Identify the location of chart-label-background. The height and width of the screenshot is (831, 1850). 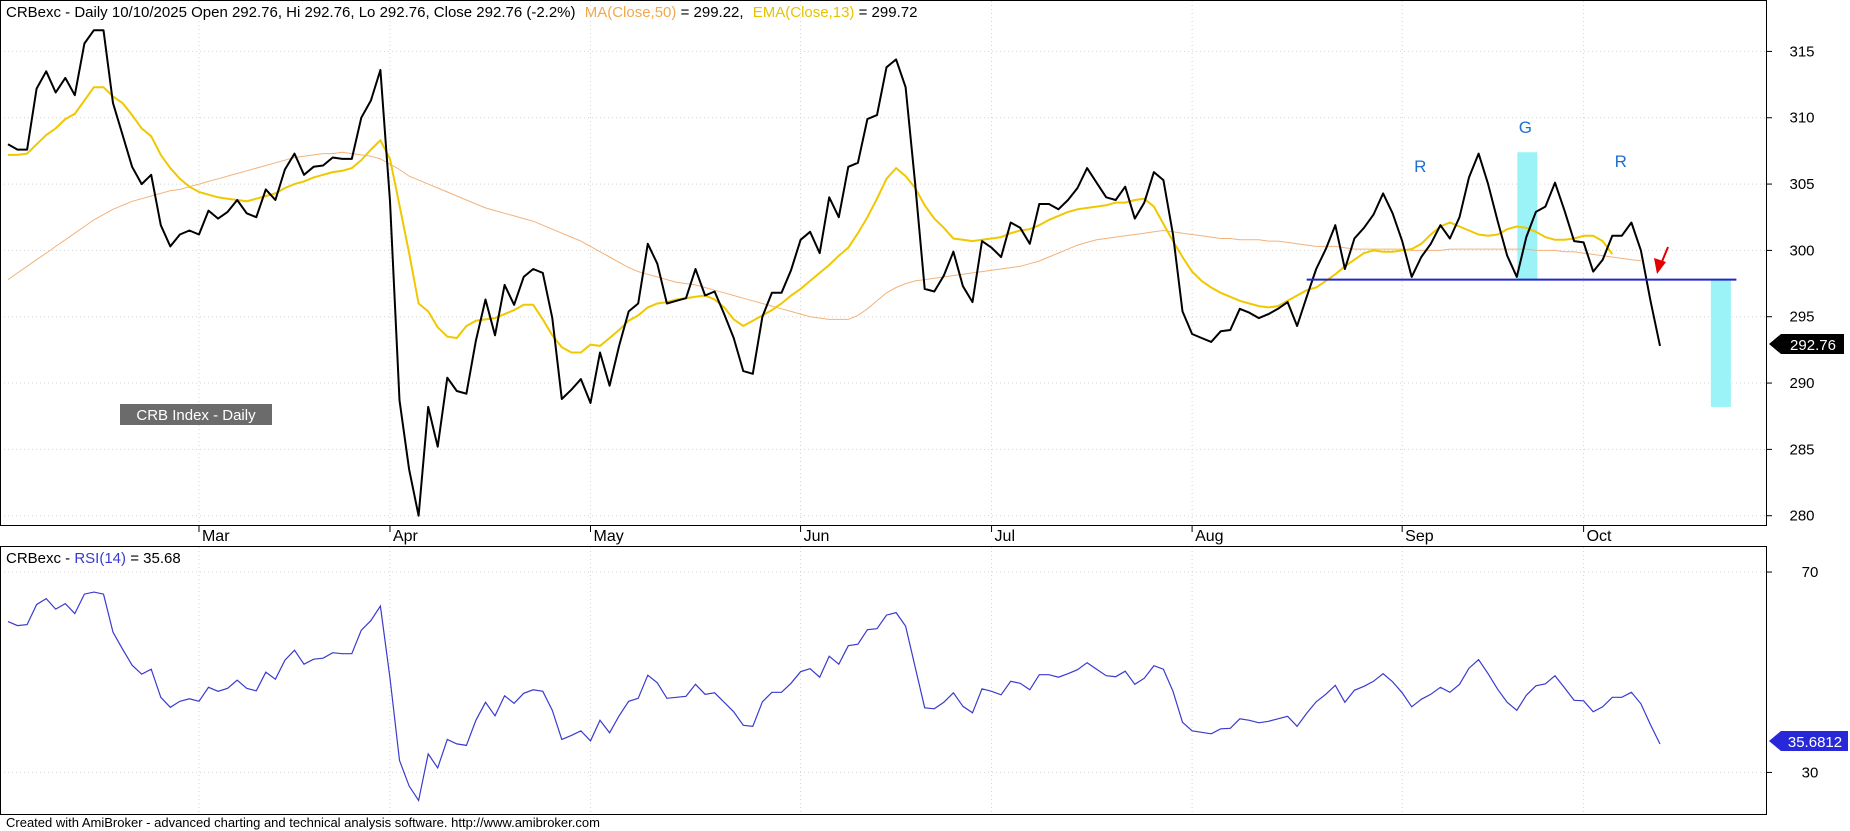
(196, 414).